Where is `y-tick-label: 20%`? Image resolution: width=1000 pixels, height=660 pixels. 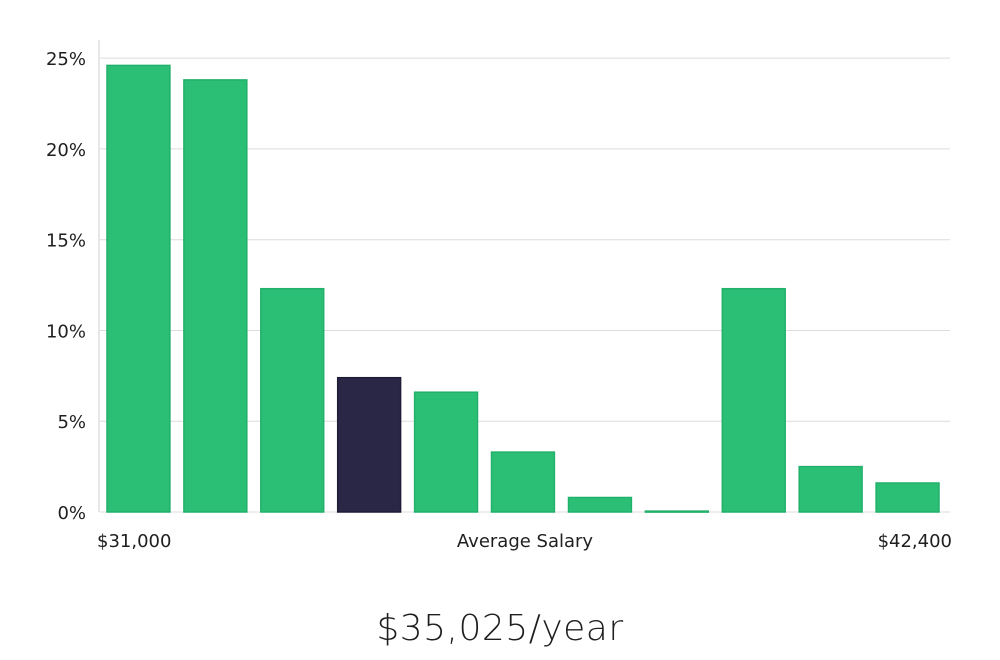
y-tick-label: 20% is located at coordinates (66, 150).